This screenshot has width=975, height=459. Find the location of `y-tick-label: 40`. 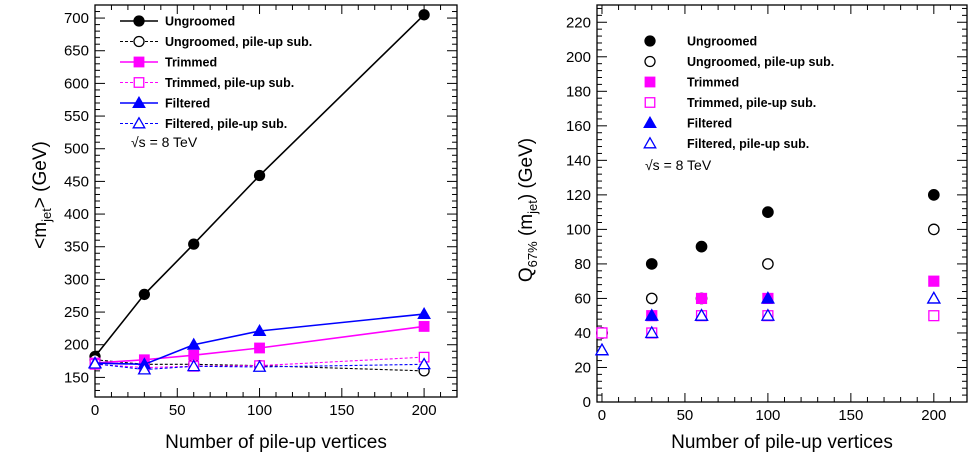

y-tick-label: 40 is located at coordinates (582, 333).